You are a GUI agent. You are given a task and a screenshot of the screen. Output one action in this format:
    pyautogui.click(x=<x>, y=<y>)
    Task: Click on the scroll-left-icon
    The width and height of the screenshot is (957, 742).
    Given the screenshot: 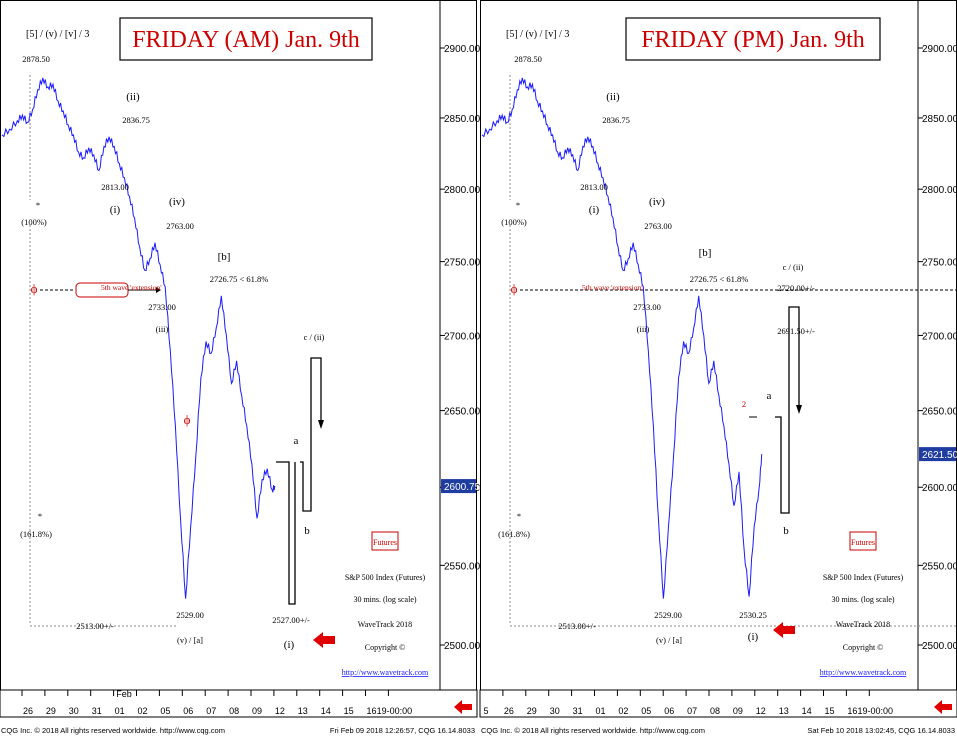 What is the action you would take?
    pyautogui.click(x=943, y=707)
    